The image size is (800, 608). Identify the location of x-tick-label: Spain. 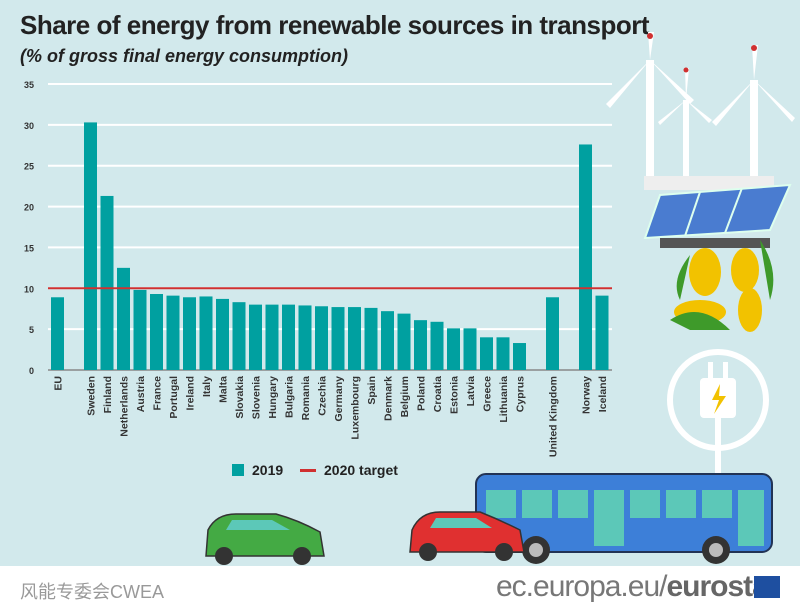
(372, 390).